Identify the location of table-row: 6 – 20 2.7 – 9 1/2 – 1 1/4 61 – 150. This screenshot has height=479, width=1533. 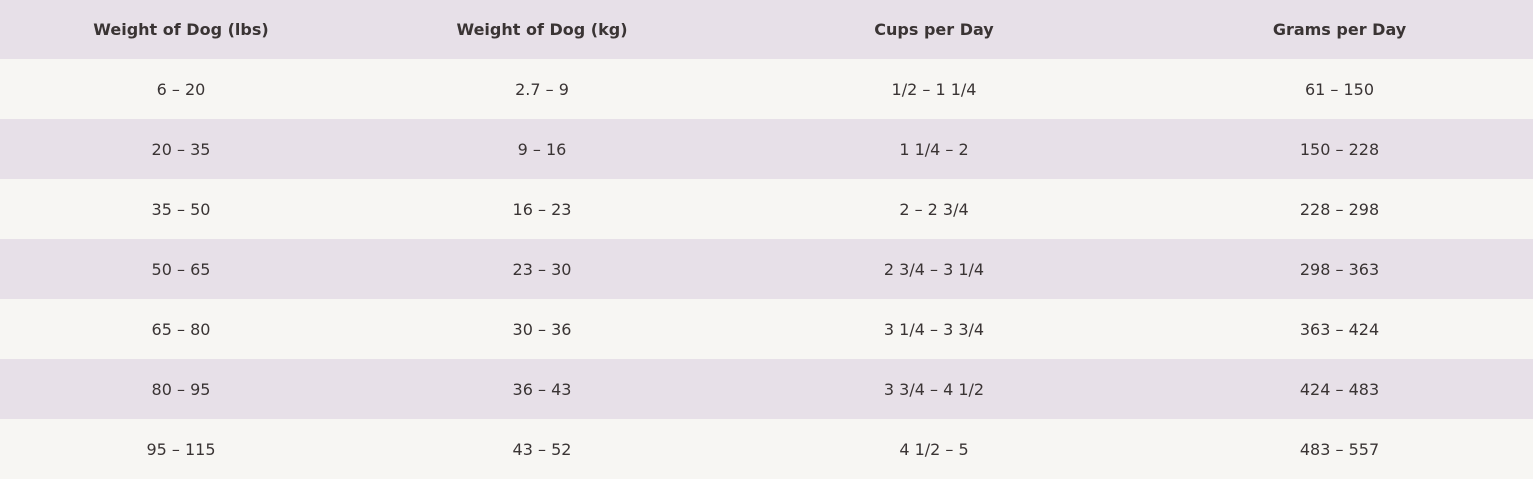
(766, 89).